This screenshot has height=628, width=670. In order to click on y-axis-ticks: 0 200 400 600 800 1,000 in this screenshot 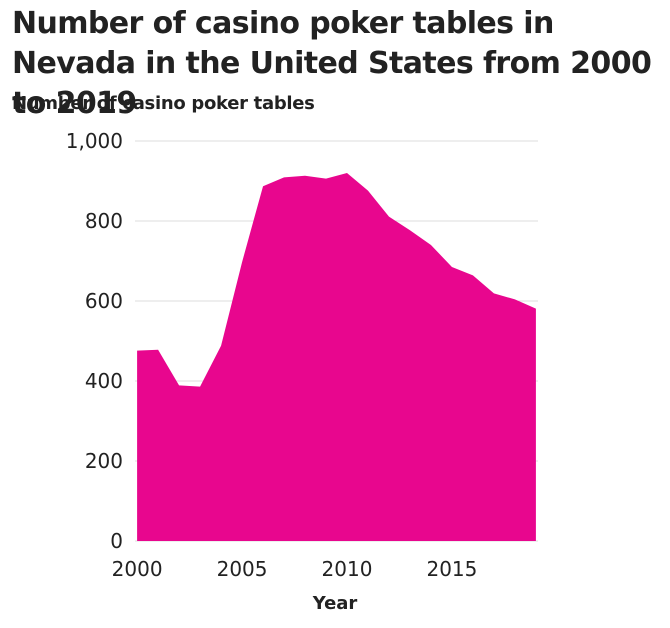, I will do `click(94, 341)`.